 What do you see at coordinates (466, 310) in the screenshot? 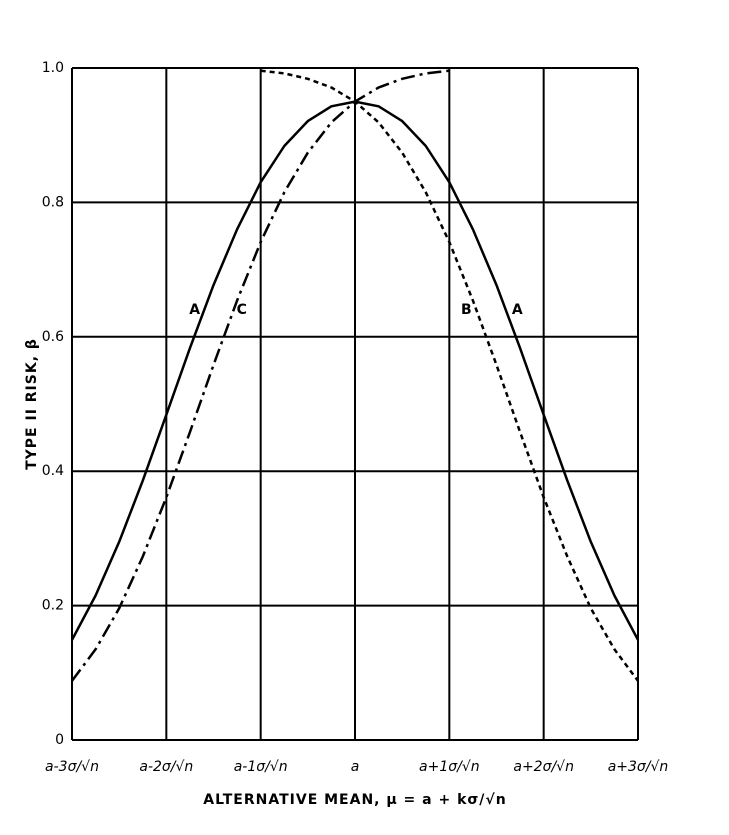
I see `curve-label: B` at bounding box center [466, 310].